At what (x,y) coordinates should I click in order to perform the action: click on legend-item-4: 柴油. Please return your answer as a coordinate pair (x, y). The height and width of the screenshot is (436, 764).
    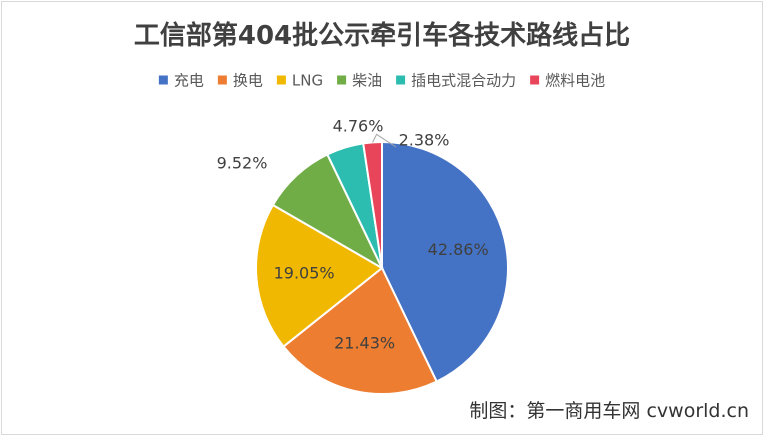
    Looking at the image, I should click on (359, 81).